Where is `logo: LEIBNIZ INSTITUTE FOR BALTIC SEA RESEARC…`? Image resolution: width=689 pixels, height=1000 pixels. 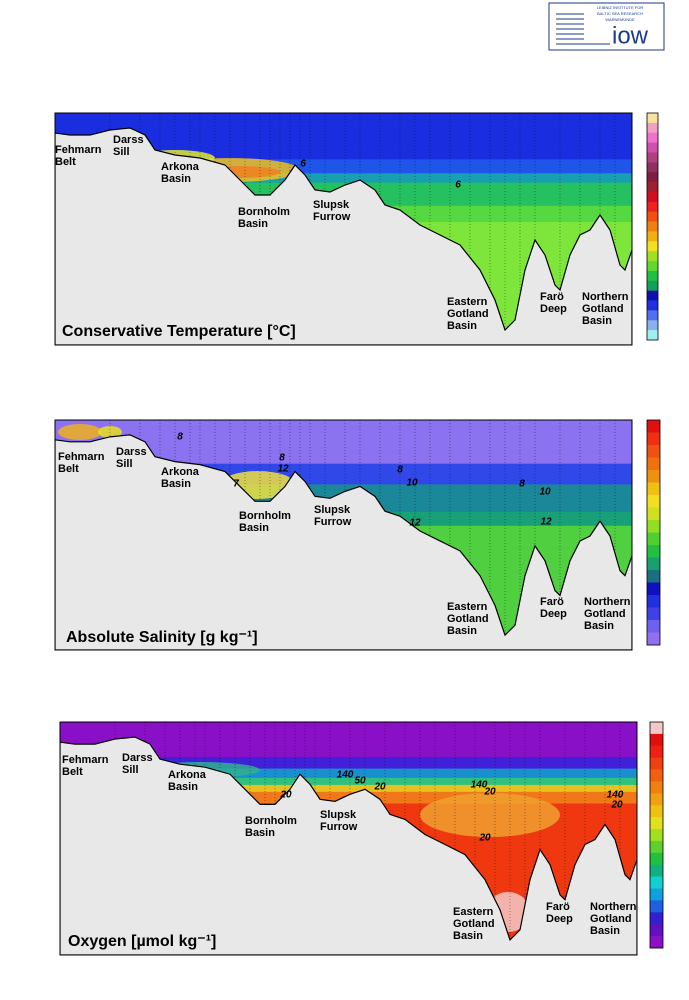 logo: LEIBNIZ INSTITUTE FOR BALTIC SEA RESEARC… is located at coordinates (606, 26).